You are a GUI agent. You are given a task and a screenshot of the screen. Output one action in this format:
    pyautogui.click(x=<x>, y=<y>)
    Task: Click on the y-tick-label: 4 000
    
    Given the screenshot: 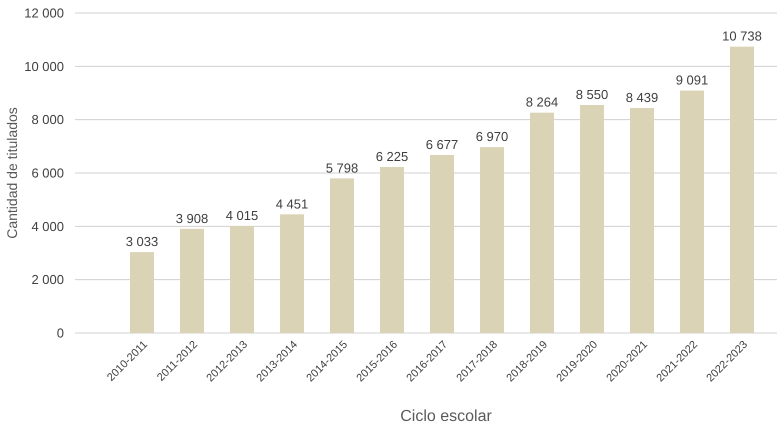 What is the action you would take?
    pyautogui.click(x=47, y=226)
    